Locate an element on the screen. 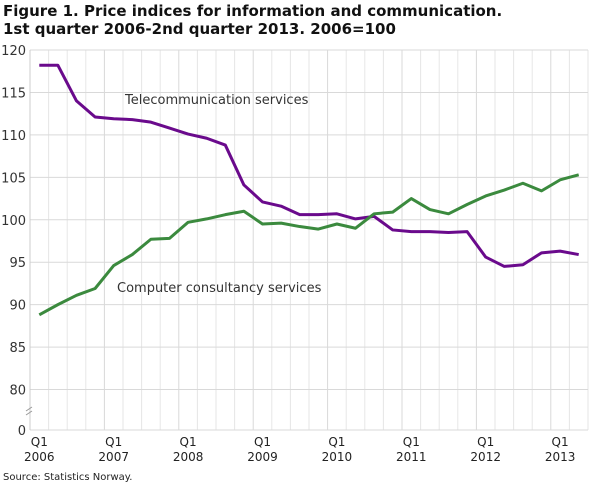  x-tick-year: 2006 is located at coordinates (39, 457).